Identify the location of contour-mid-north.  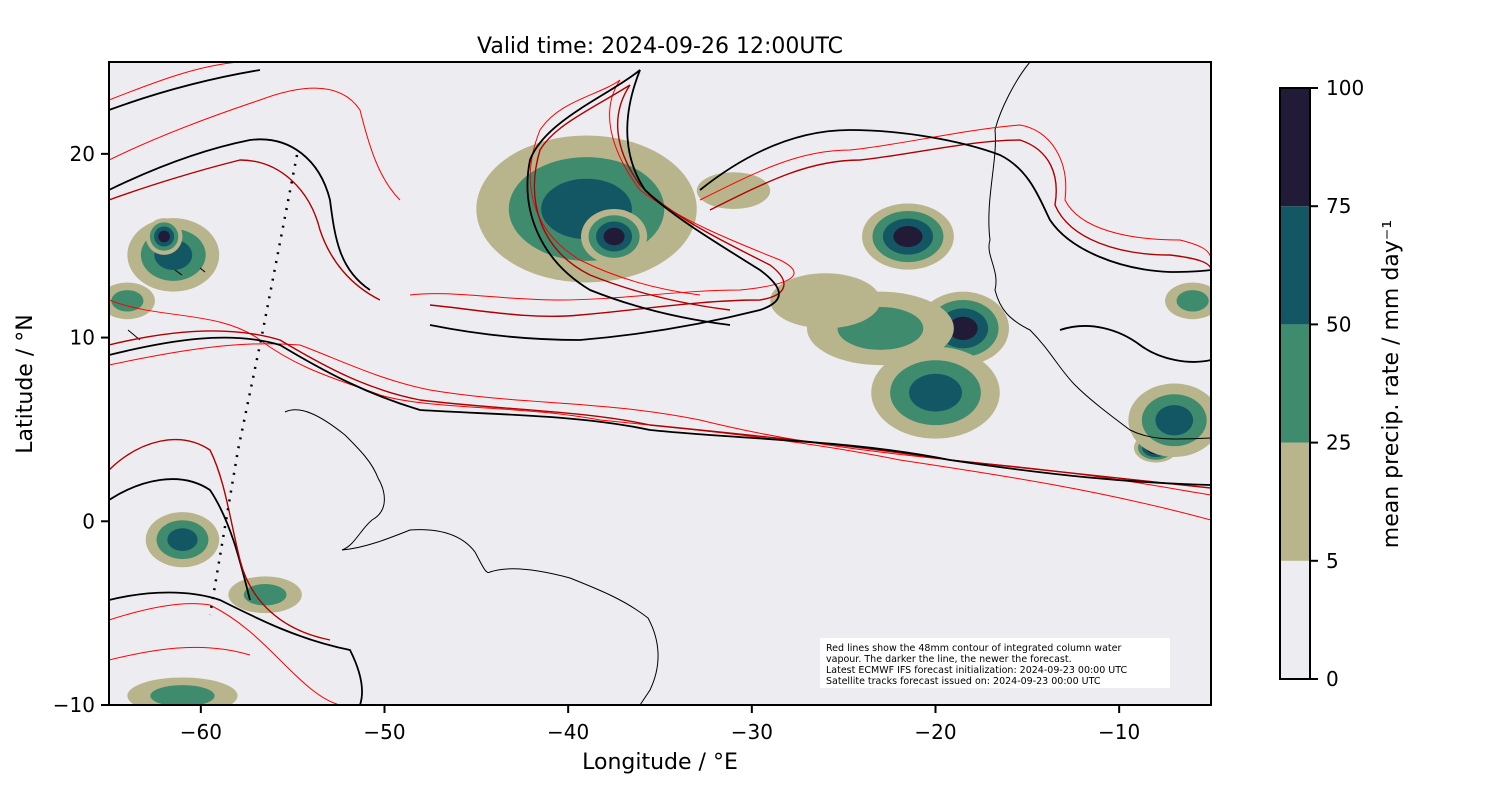
(660, 409).